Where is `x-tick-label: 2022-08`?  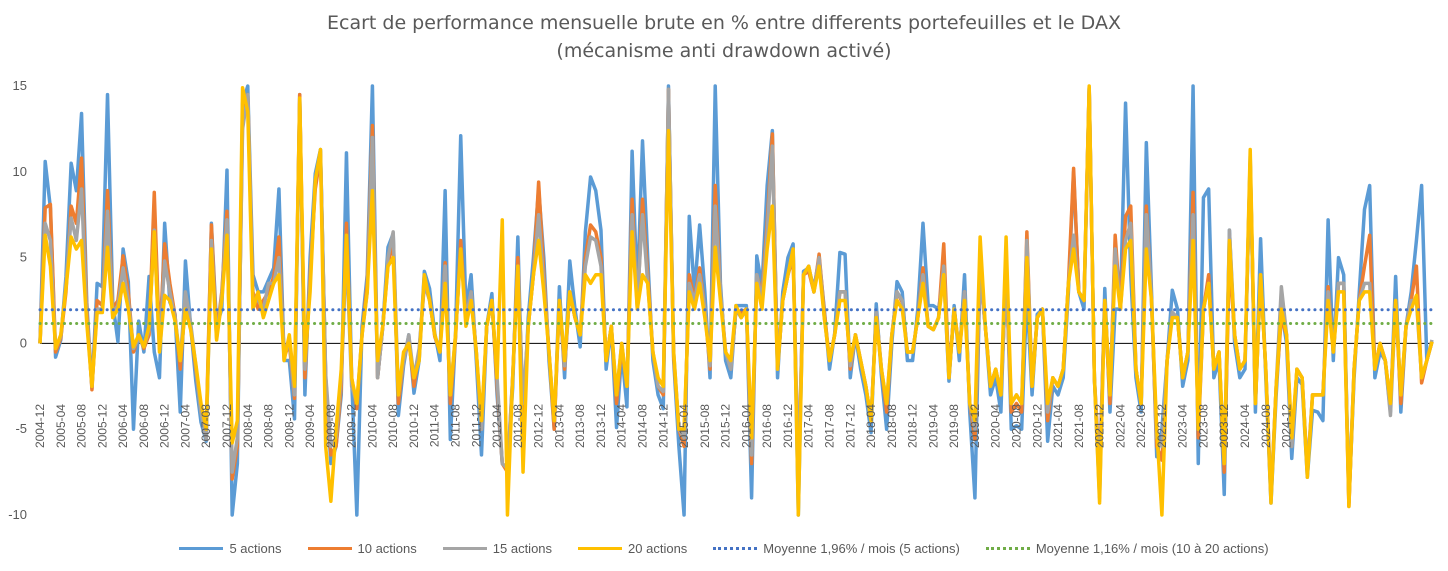 x-tick-label: 2022-08 is located at coordinates (1141, 426).